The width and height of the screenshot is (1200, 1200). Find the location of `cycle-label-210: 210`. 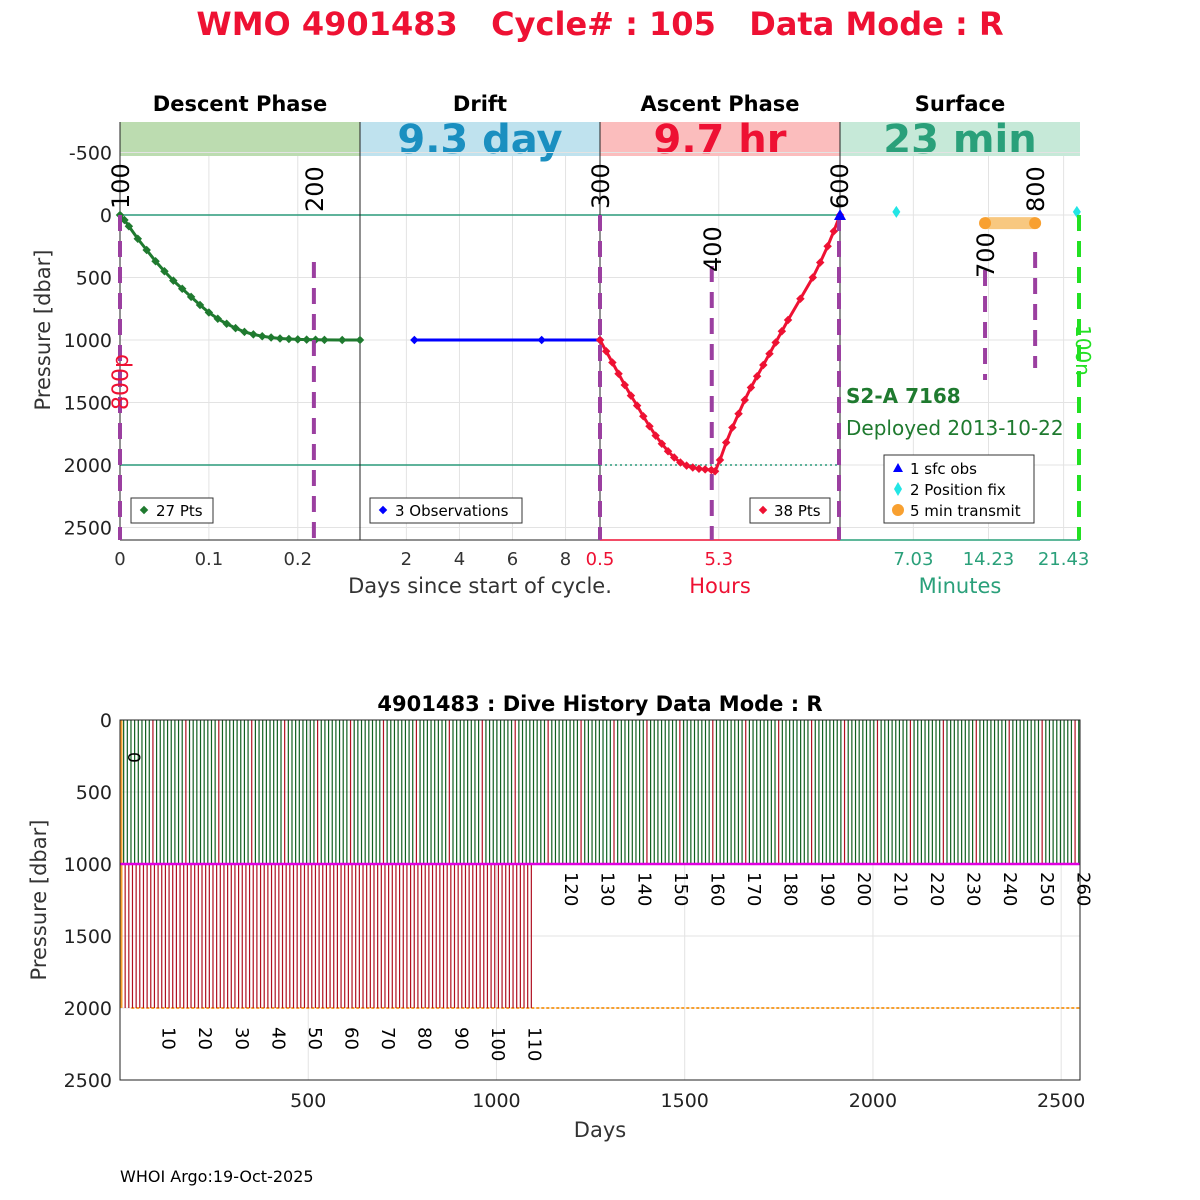

cycle-label-210: 210 is located at coordinates (899, 889).